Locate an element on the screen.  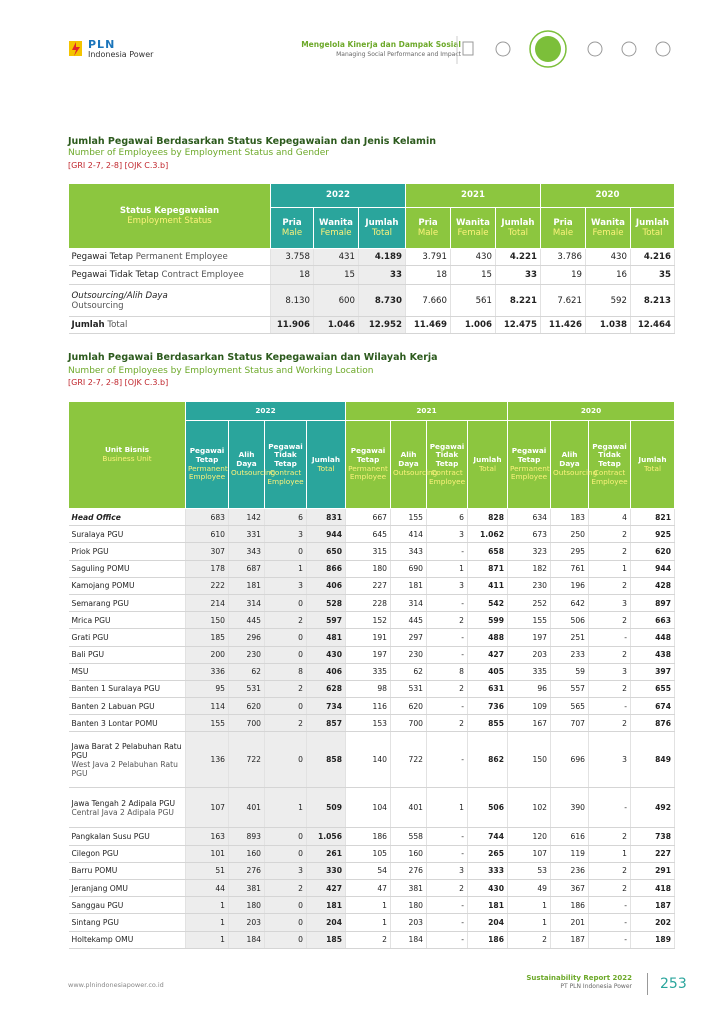
cell-value: 673 is located at coordinates (529, 534).